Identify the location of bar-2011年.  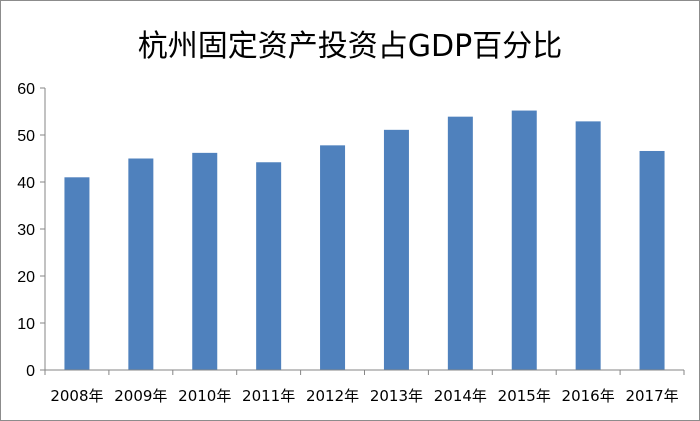
(269, 266).